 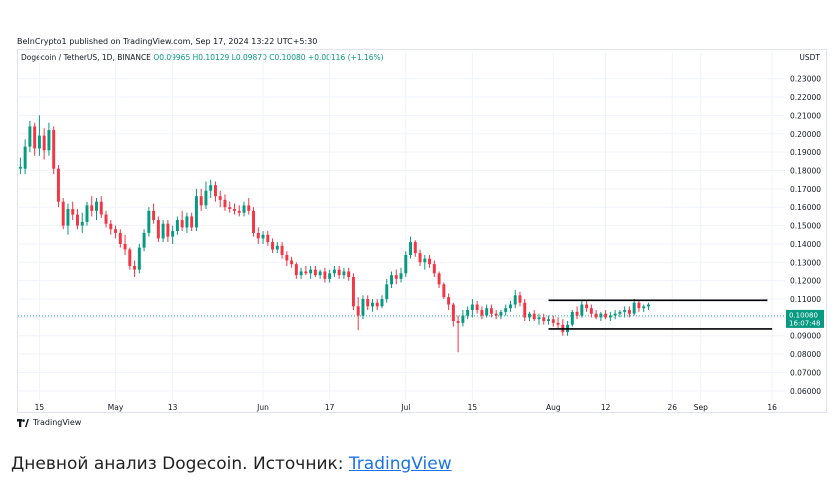 What do you see at coordinates (701, 407) in the screenshot?
I see `x-tick-label: Sep` at bounding box center [701, 407].